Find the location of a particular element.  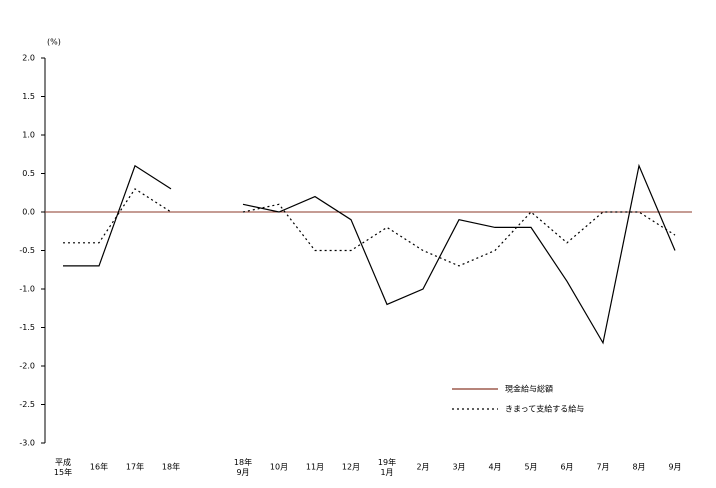

y-tick-label: -1.0 is located at coordinates (27, 289).